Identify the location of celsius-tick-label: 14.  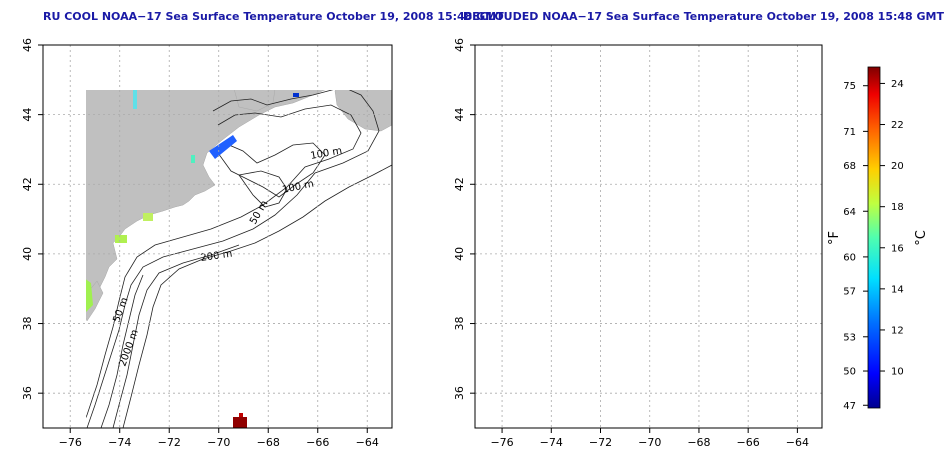
(897, 289).